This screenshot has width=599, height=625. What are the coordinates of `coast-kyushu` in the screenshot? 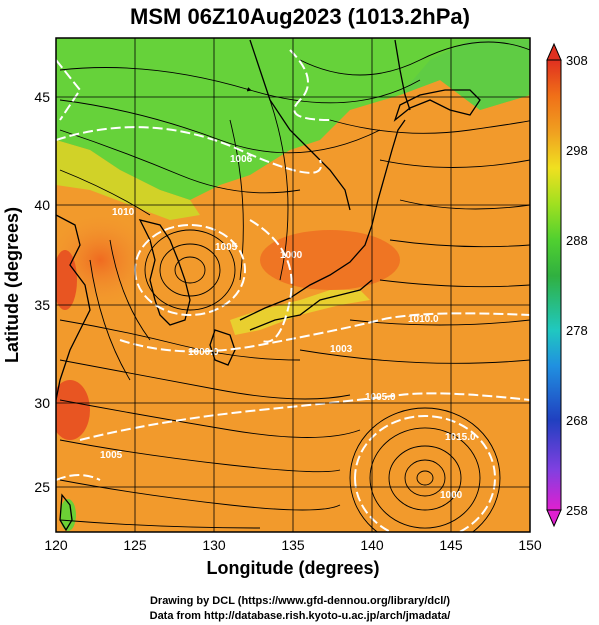 It's located at (222, 347).